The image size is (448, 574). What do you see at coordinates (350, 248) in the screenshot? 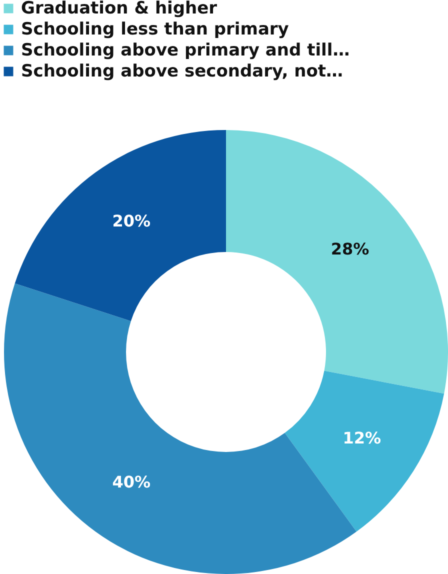
I see `data-label: 28%` at bounding box center [350, 248].